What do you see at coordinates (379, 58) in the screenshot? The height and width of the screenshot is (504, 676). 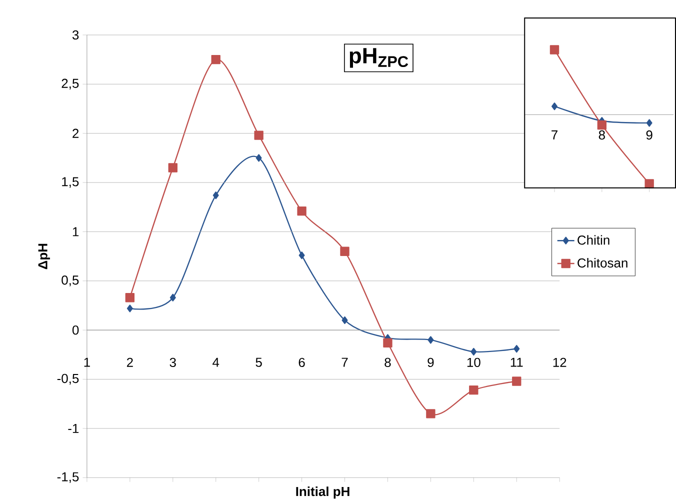 I see `text: pH$_{ZPC}$` at bounding box center [379, 58].